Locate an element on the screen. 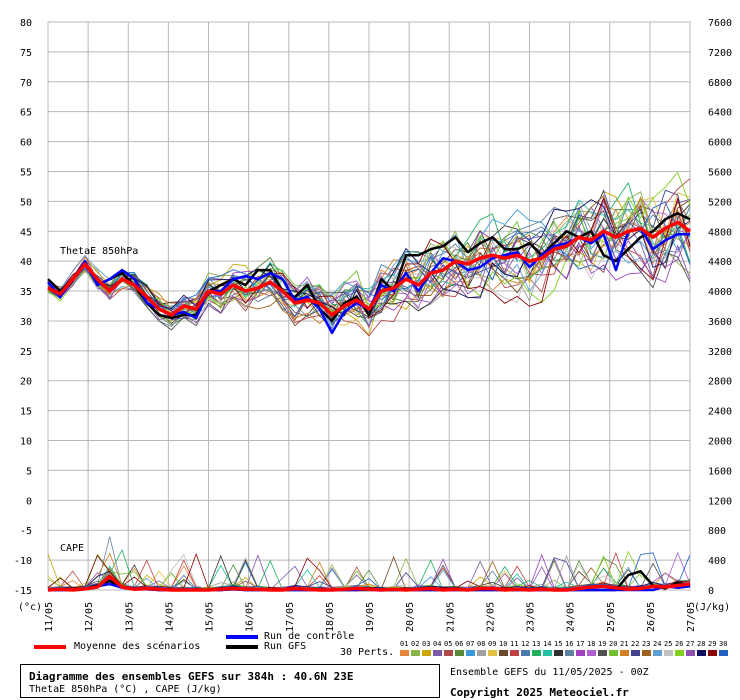 The height and width of the screenshot is (700, 740). legend-gfs-label: Run GFS is located at coordinates (285, 646).